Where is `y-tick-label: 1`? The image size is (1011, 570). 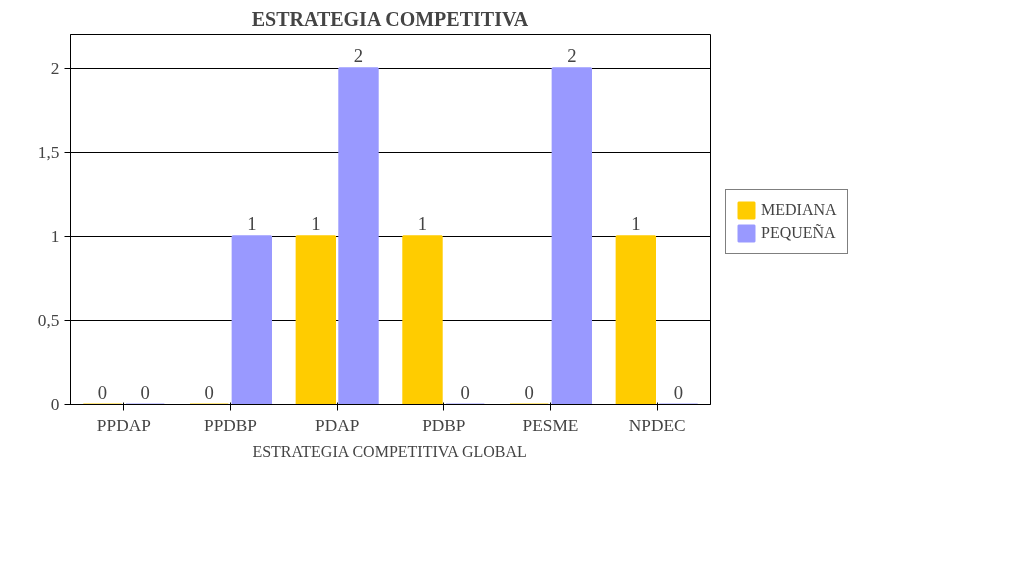 y-tick-label: 1 is located at coordinates (55, 236).